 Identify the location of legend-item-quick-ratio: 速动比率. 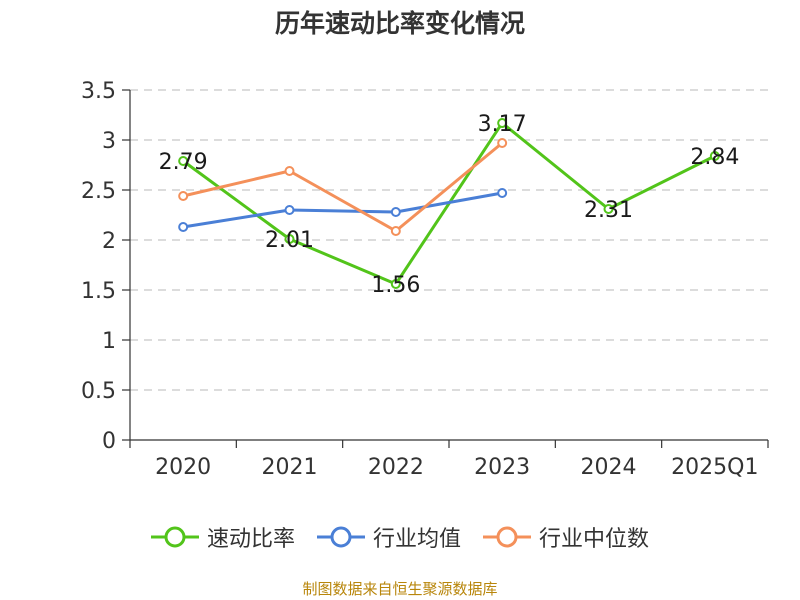
(222, 537).